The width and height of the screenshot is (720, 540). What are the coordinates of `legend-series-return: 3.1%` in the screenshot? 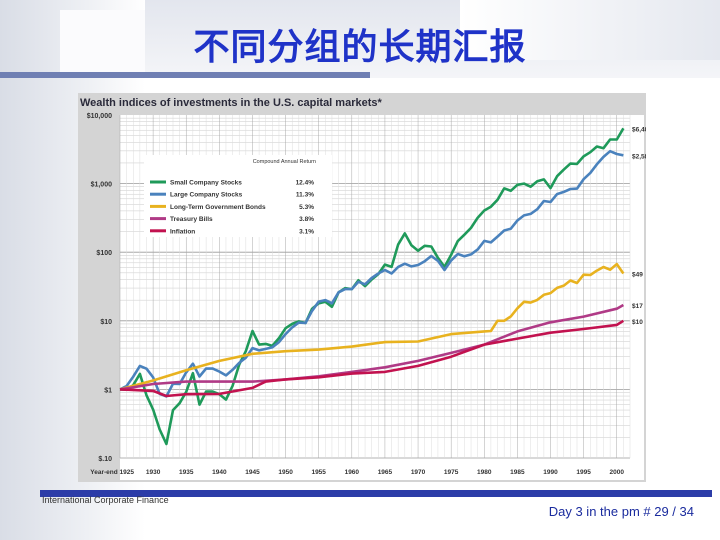 It's located at (306, 231).